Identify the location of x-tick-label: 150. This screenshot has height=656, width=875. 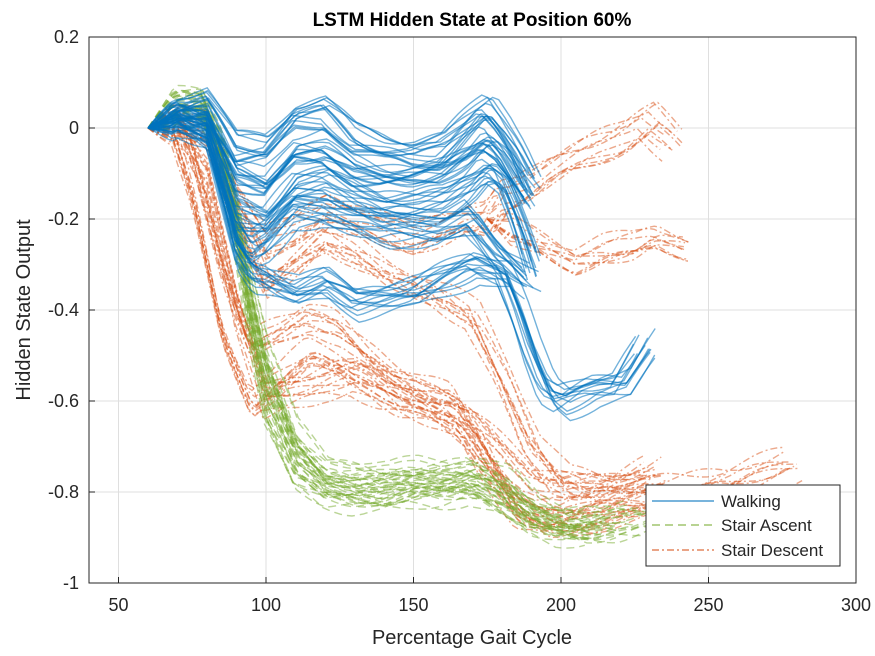
(413, 605).